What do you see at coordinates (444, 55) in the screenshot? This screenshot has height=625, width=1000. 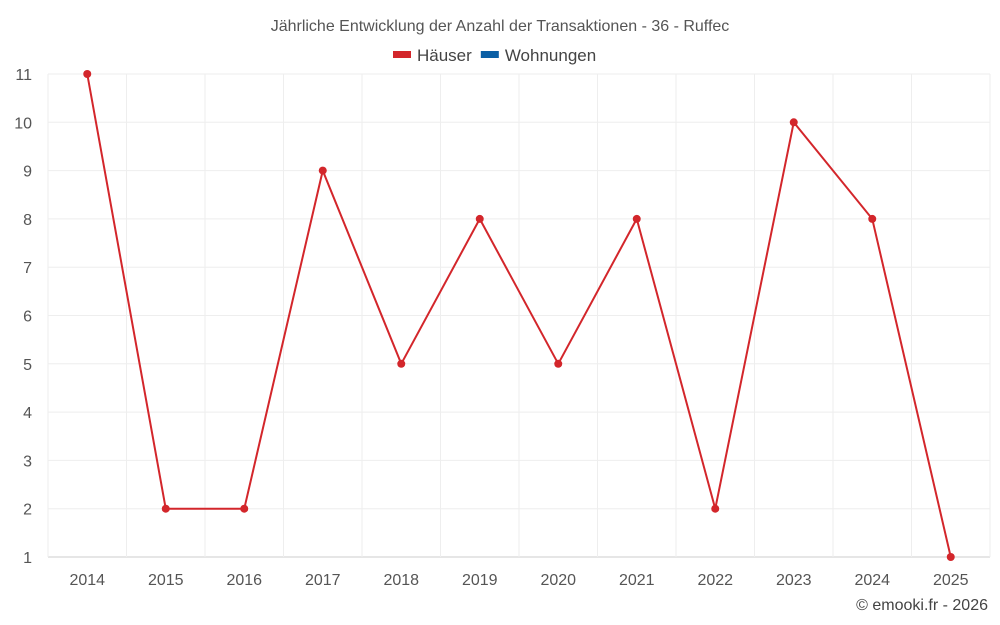 I see `legend-label: Häuser` at bounding box center [444, 55].